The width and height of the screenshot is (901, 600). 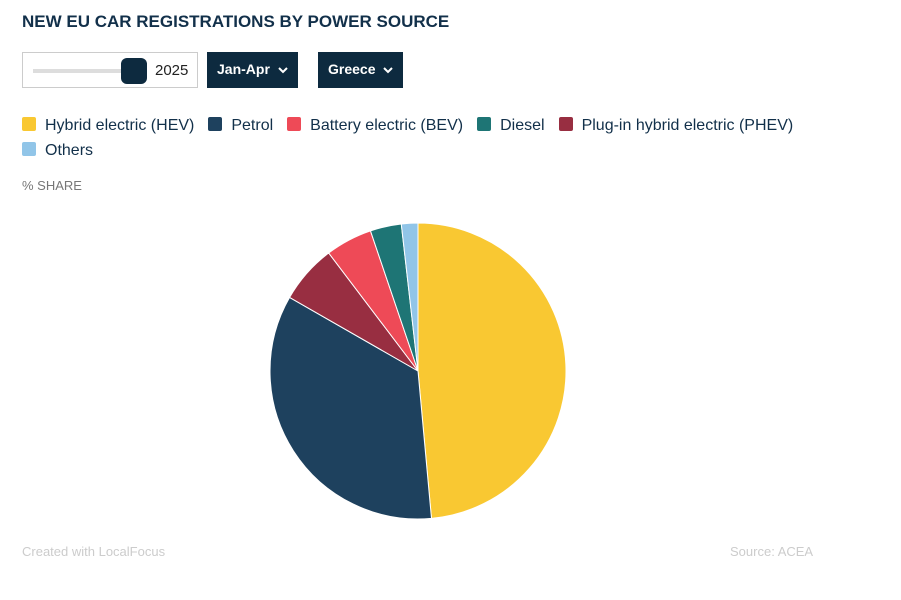 What do you see at coordinates (522, 125) in the screenshot?
I see `legend-label: Diesel` at bounding box center [522, 125].